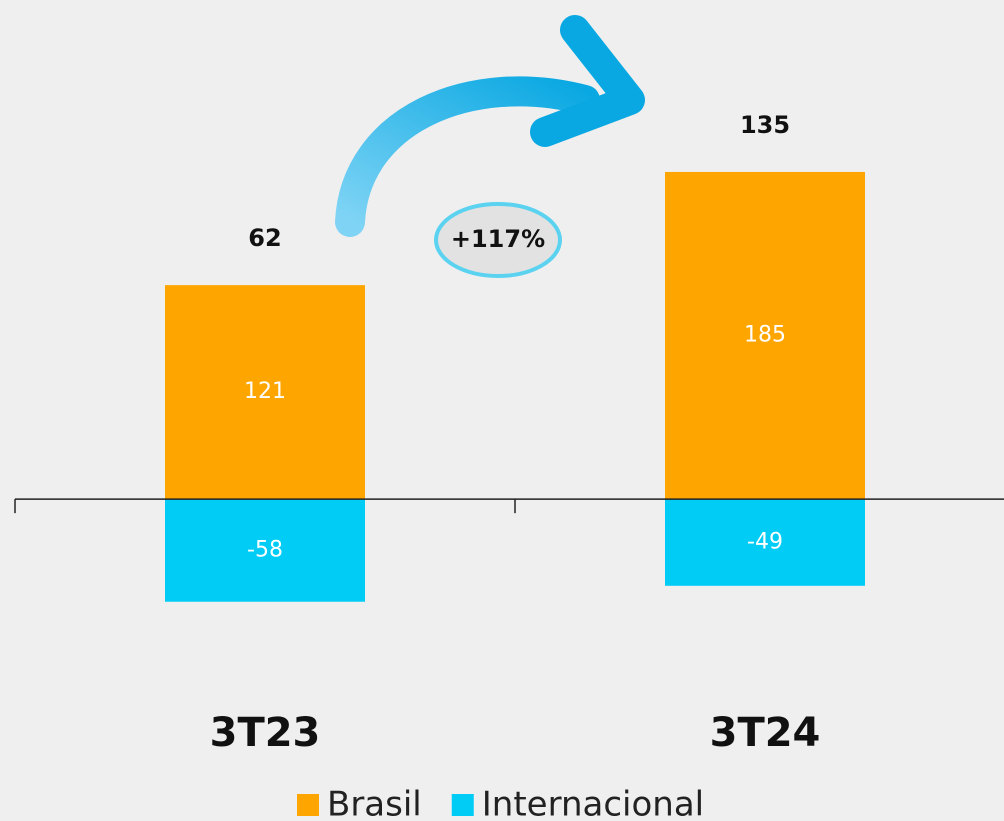  I want to click on value-label: 121, so click(265, 391).